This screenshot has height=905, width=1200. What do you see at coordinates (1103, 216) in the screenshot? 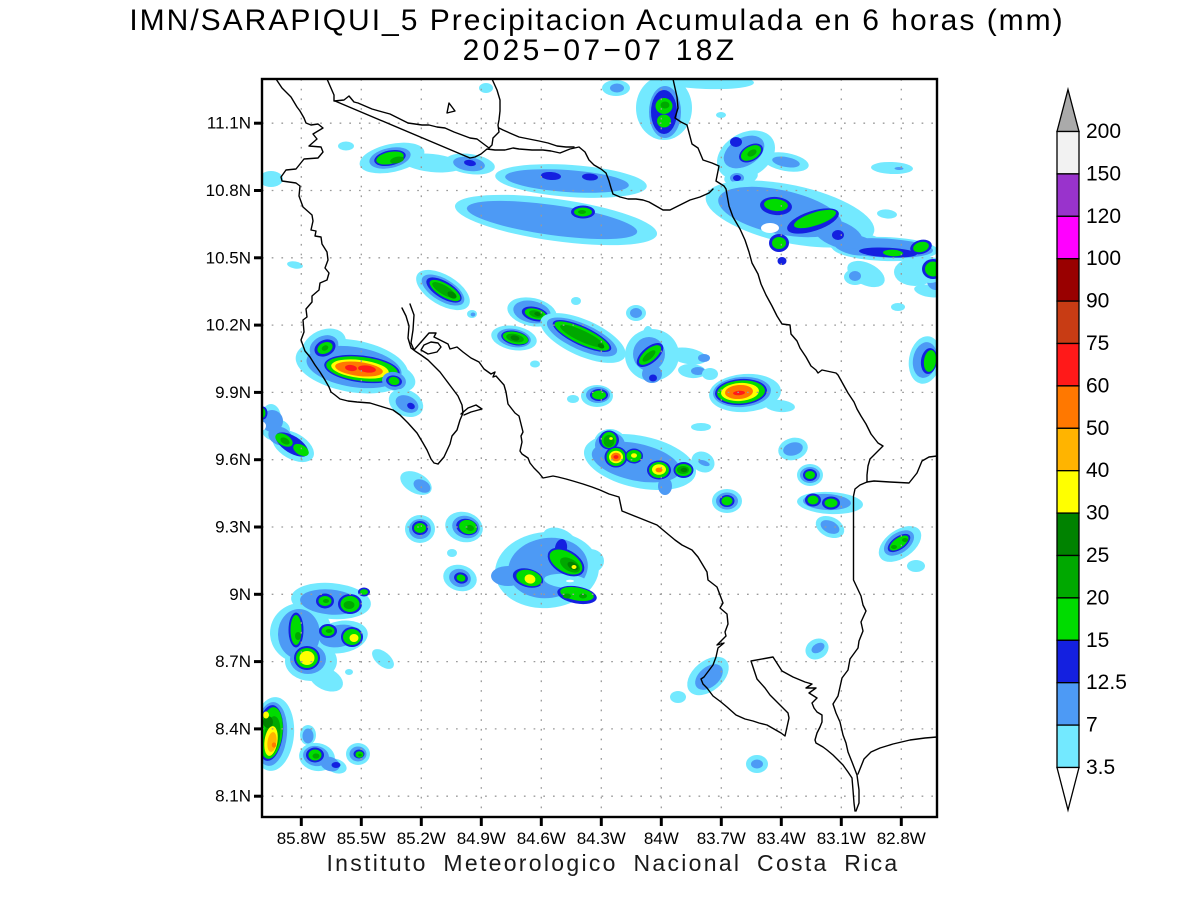
I see `svg-text: 120` at bounding box center [1103, 216].